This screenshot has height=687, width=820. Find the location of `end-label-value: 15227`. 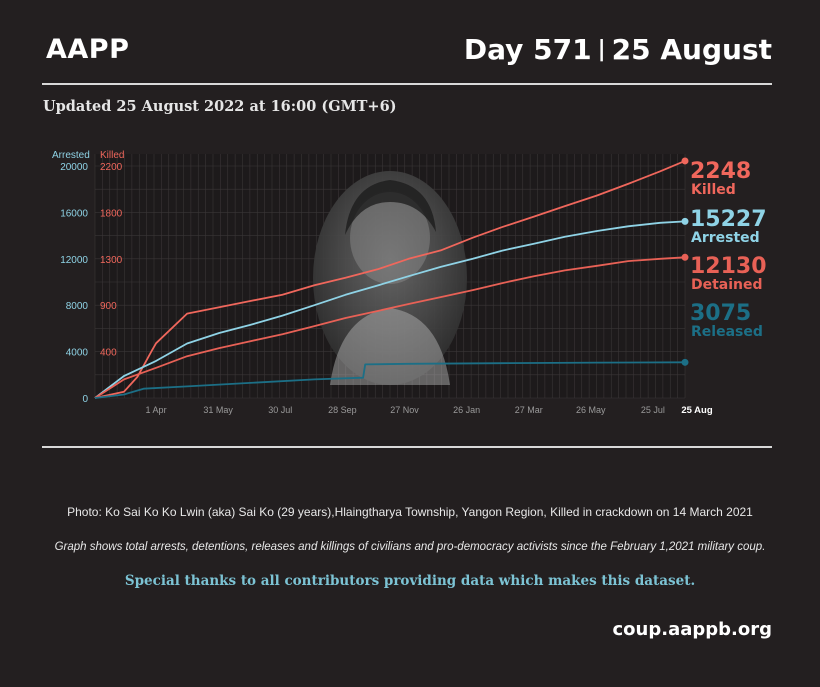

end-label-value: 15227 is located at coordinates (728, 219).